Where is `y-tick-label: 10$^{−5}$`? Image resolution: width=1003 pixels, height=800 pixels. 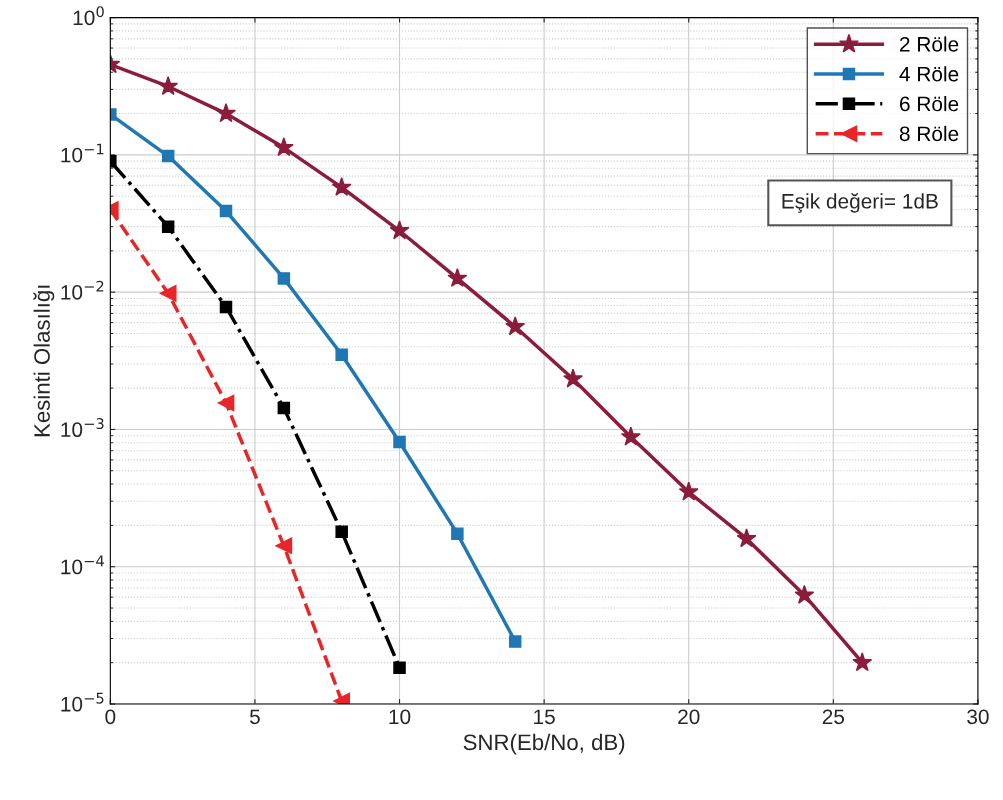
y-tick-label: 10$^{−5}$ is located at coordinates (82, 702).